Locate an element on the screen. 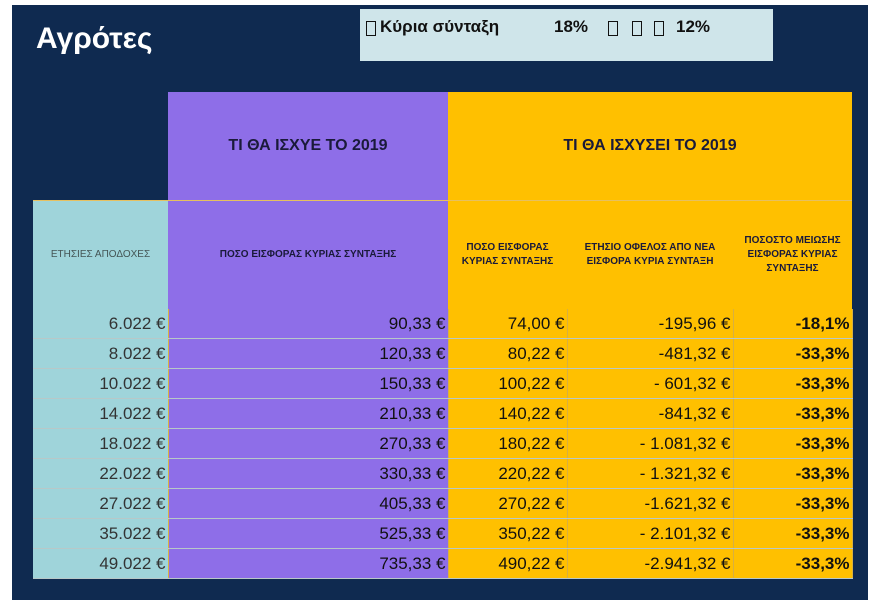 The width and height of the screenshot is (880, 607). cell: 35.022 € is located at coordinates (101, 533).